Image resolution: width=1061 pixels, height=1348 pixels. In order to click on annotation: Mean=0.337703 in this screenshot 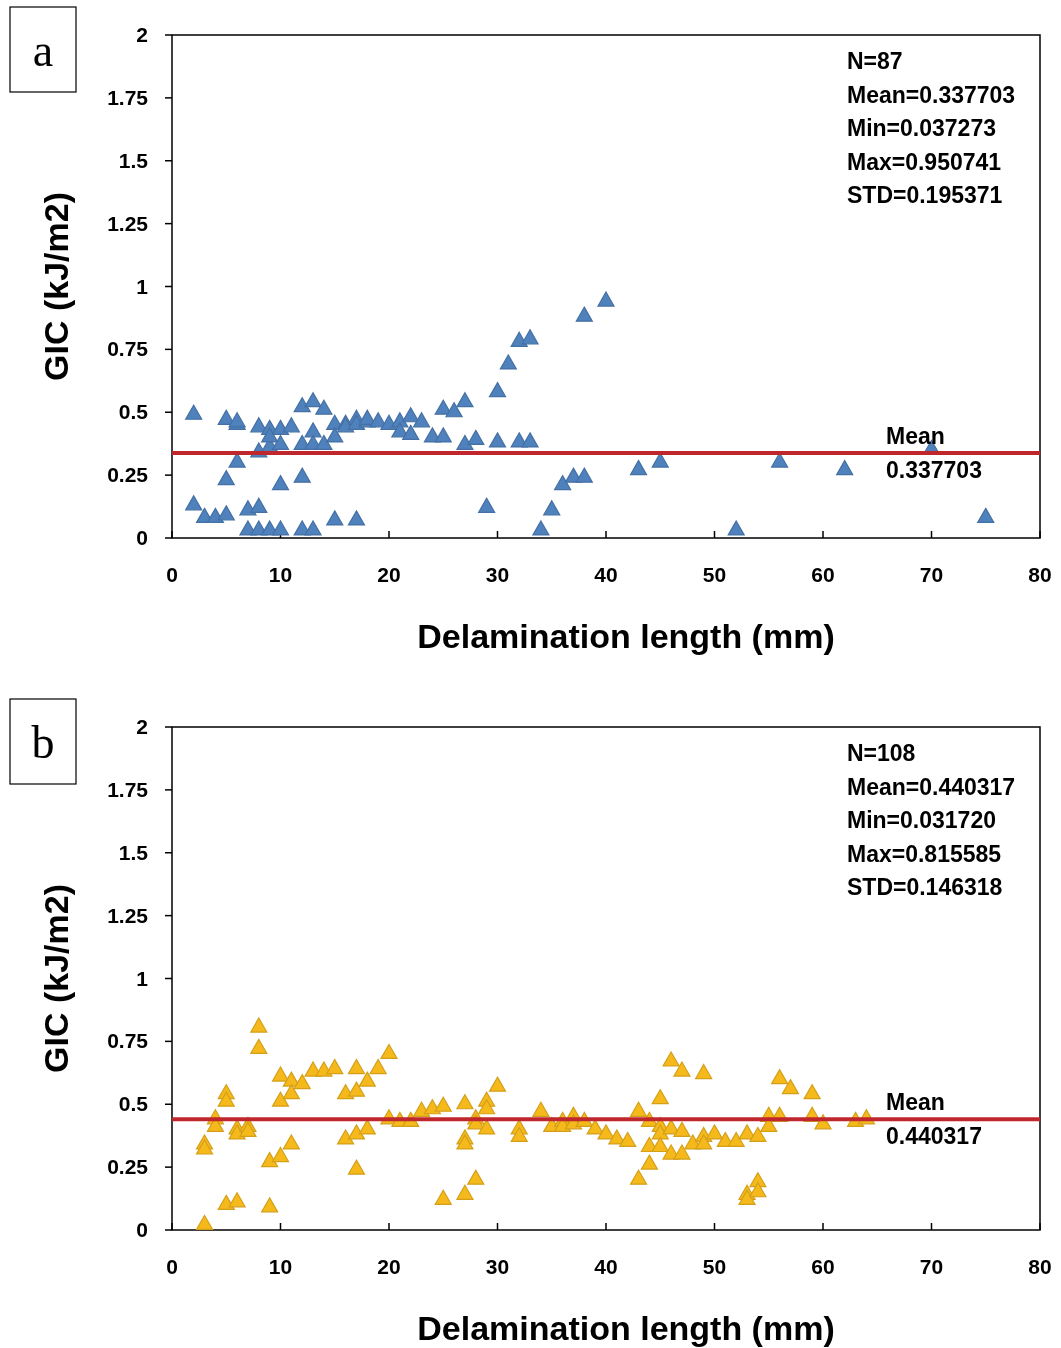, I will do `click(931, 94)`.